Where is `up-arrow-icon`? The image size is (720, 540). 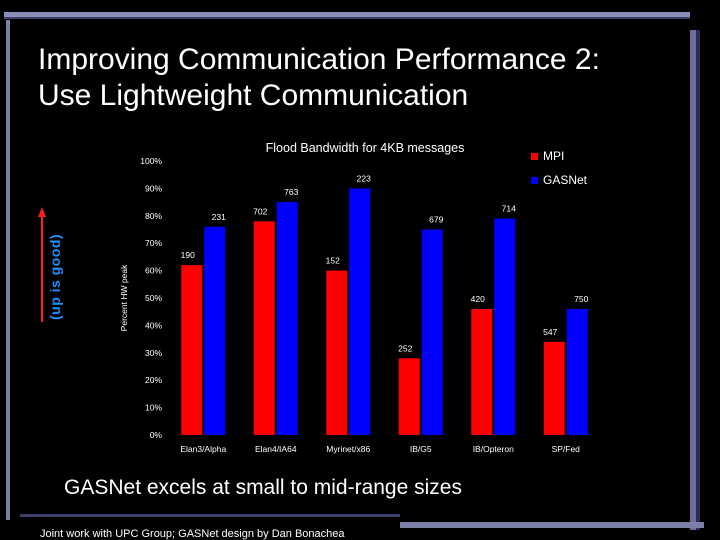 up-arrow-icon is located at coordinates (42, 264).